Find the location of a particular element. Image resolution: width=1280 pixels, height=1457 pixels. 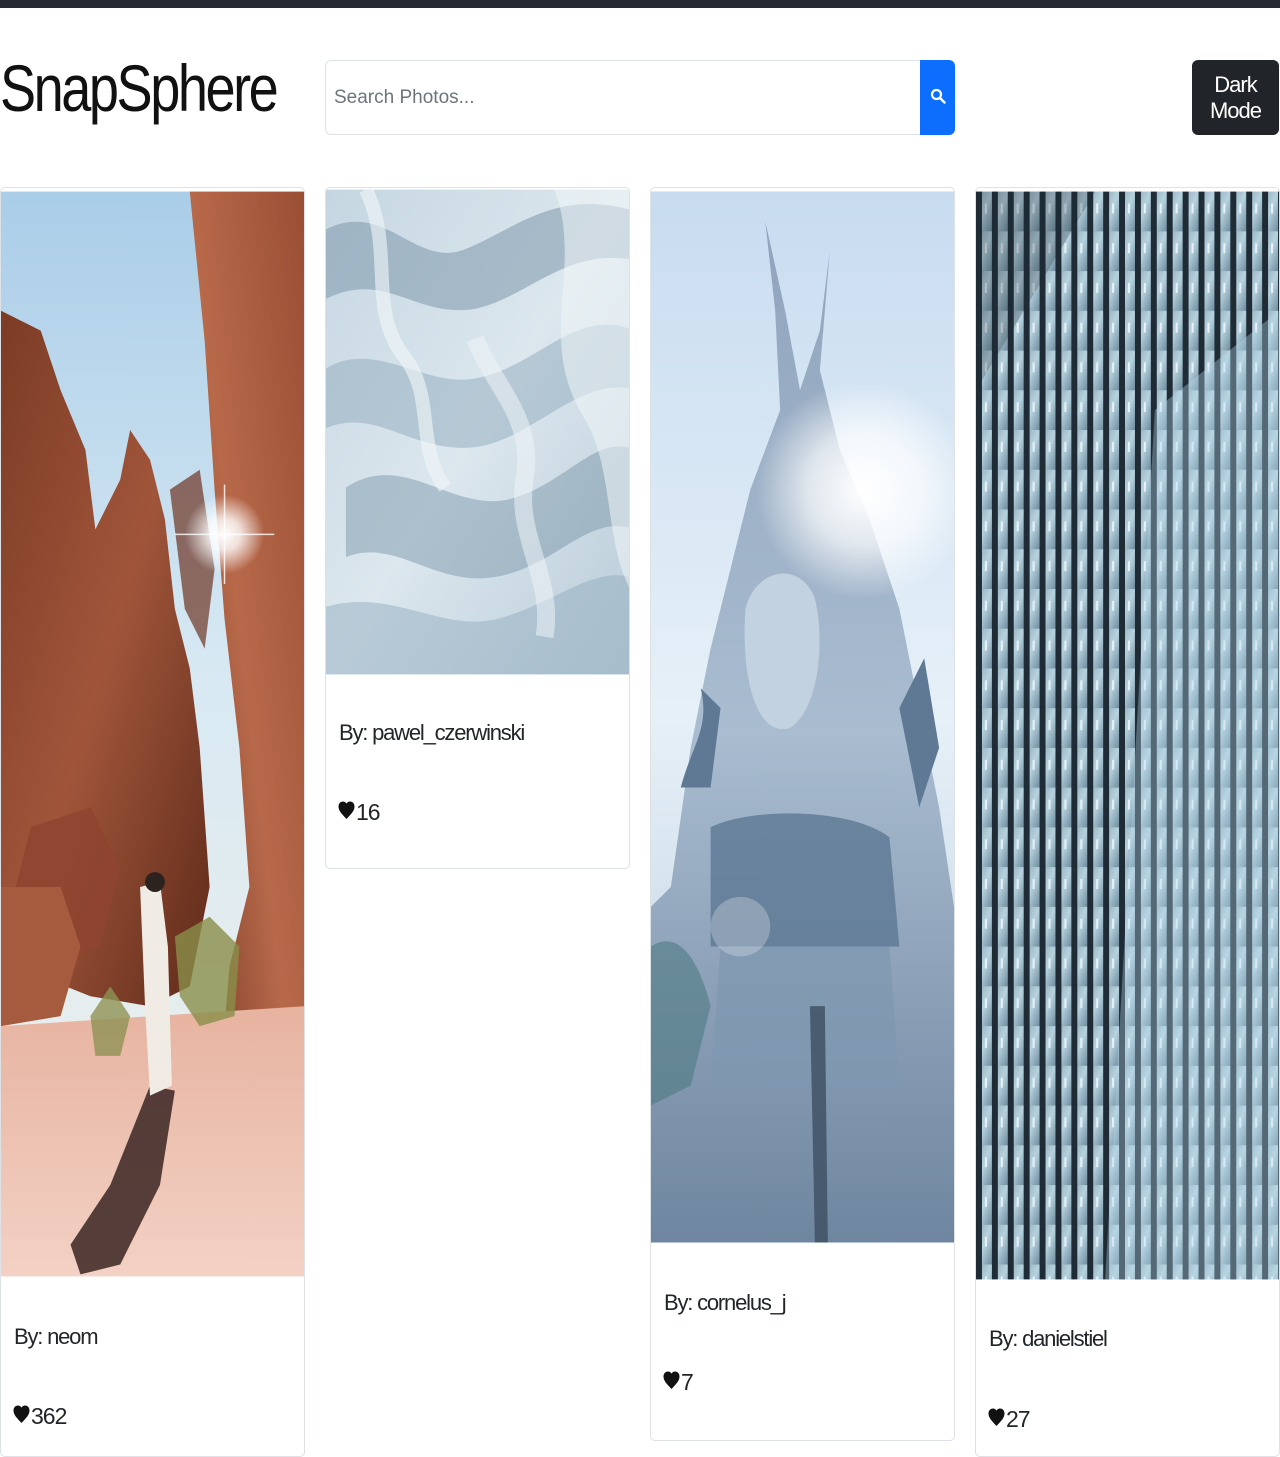

photo-image is located at coordinates (477, 432).